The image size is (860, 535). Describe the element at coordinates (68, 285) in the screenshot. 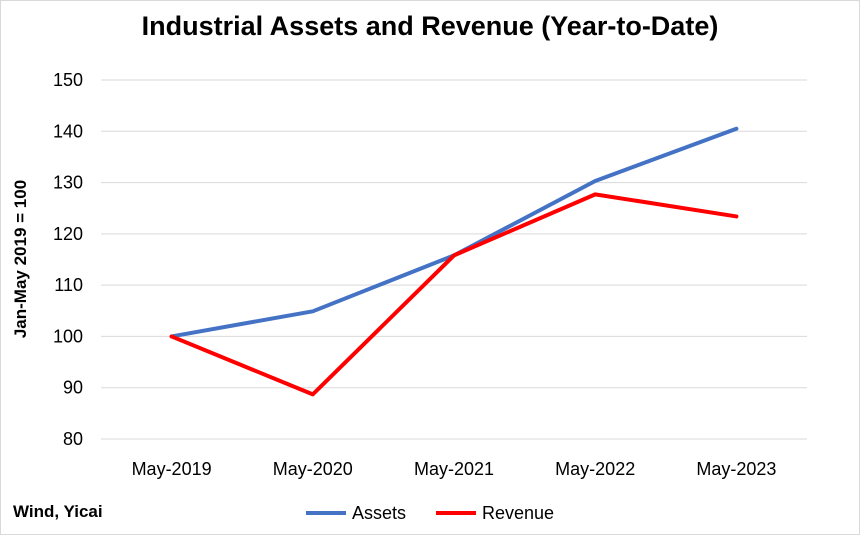

I see `y-tick-label: 110` at that location.